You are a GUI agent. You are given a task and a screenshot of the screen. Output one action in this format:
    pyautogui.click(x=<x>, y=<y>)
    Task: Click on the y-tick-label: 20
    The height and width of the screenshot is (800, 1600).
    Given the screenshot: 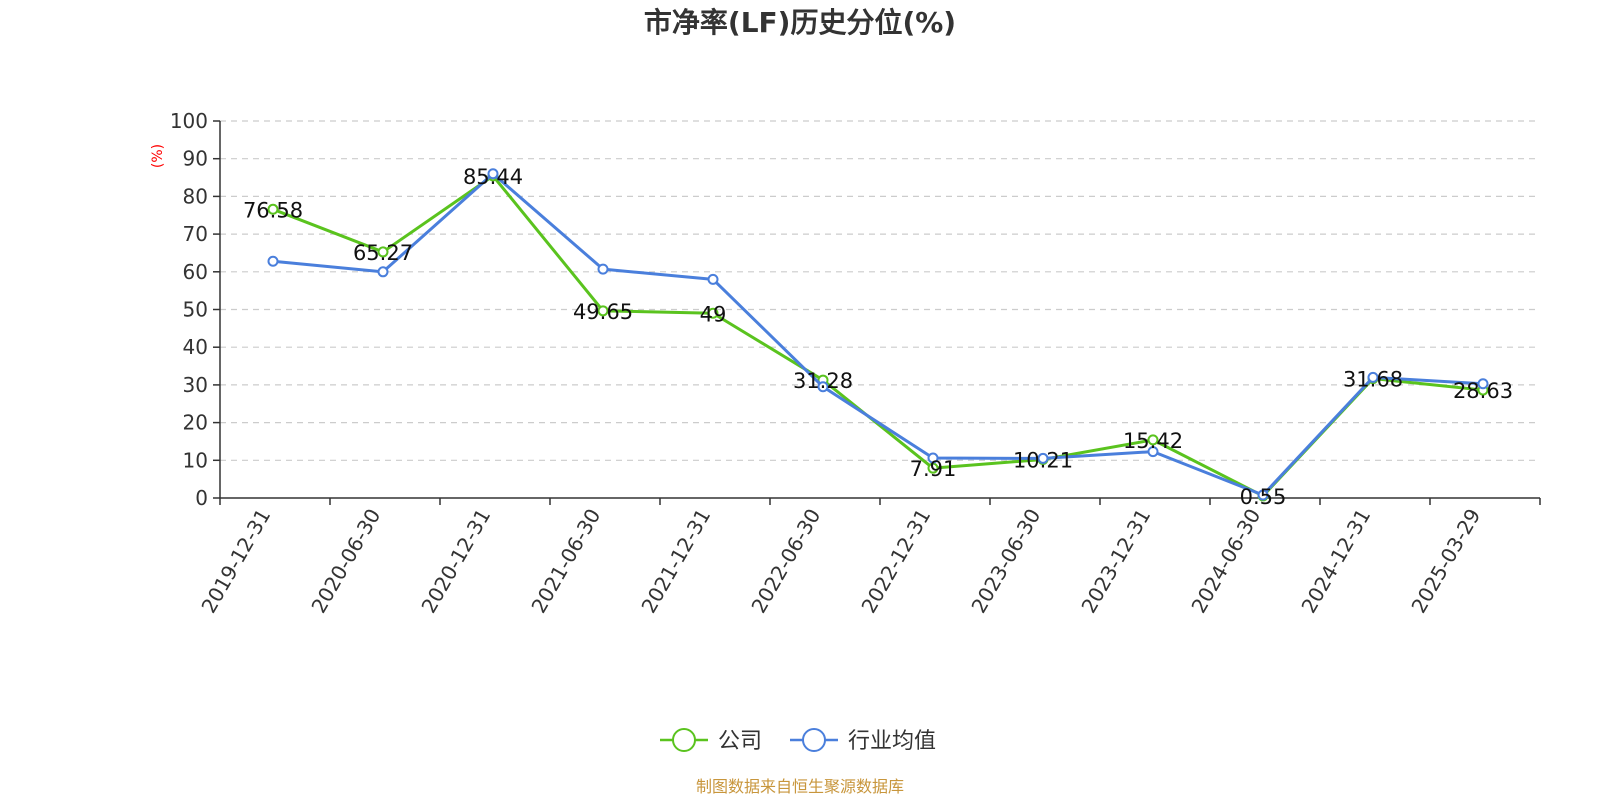 What is the action you would take?
    pyautogui.click(x=195, y=423)
    